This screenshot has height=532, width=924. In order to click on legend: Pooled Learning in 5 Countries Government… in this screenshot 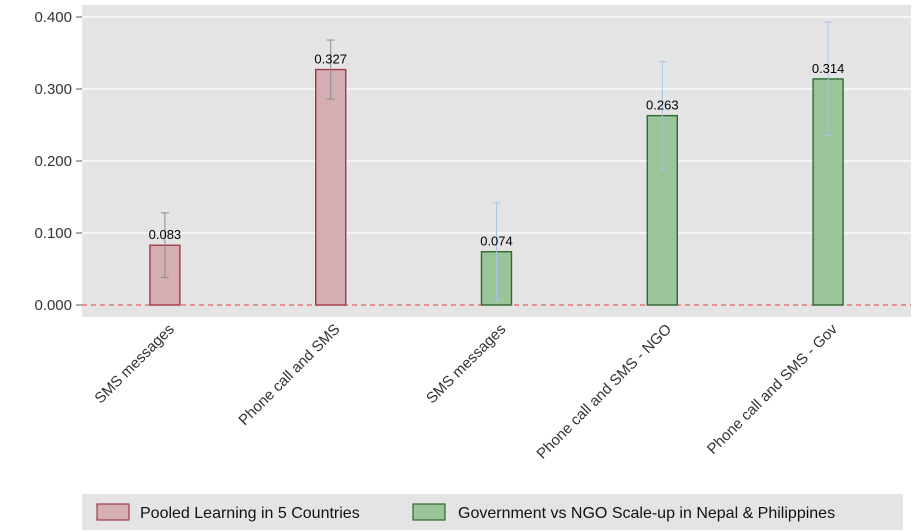, I will do `click(492, 512)`.